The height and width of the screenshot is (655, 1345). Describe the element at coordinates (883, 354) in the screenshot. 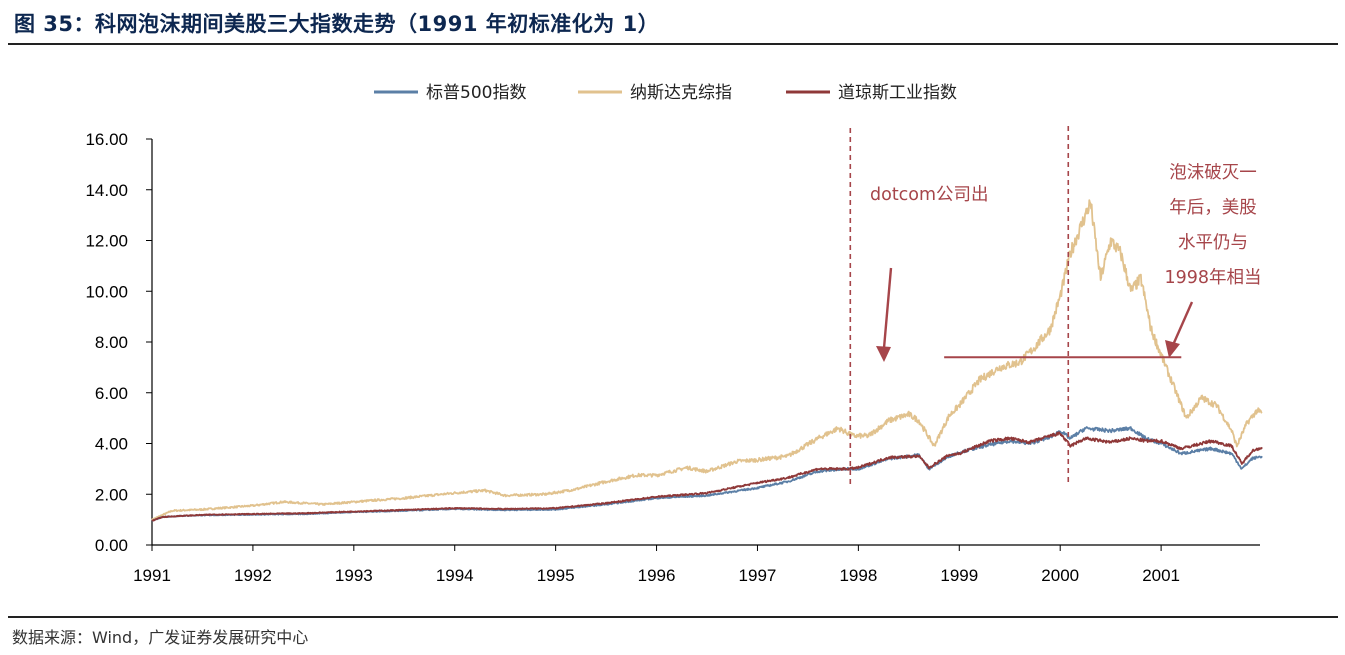

I see `dotcom-arrow-head` at that location.